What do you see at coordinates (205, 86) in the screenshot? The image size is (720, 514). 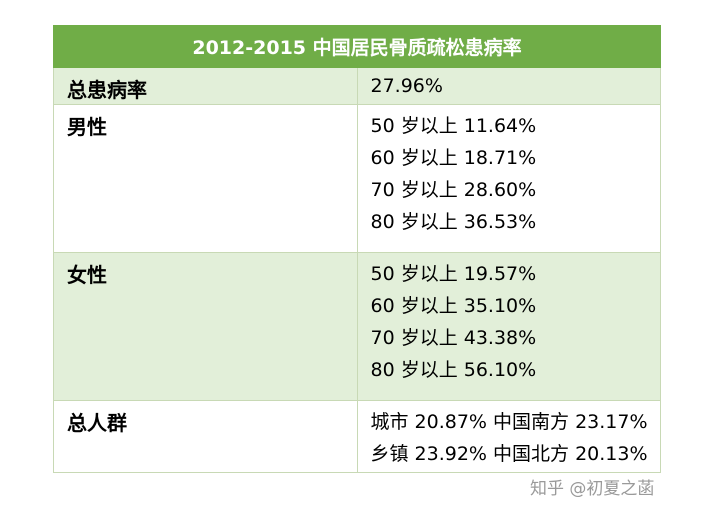 I see `row-label-total: 总患病率` at bounding box center [205, 86].